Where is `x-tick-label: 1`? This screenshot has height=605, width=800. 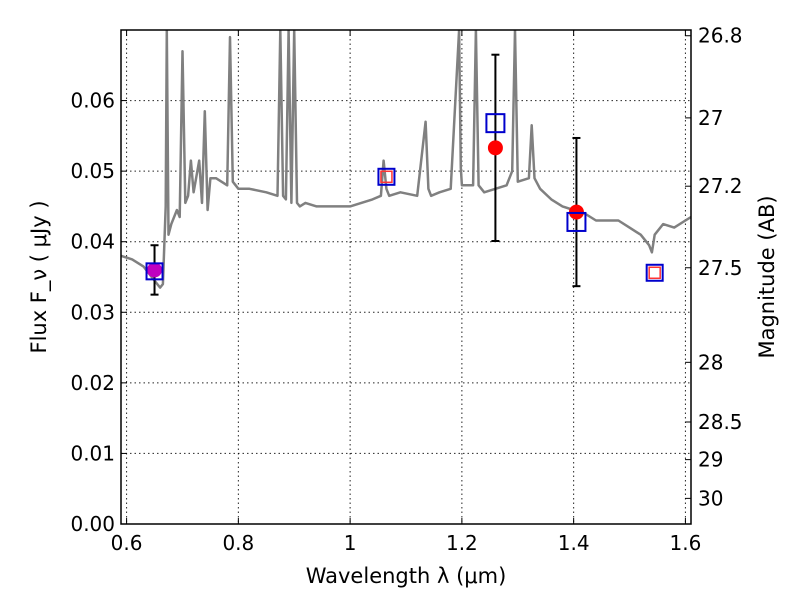
x-tick-label: 1 is located at coordinates (350, 543).